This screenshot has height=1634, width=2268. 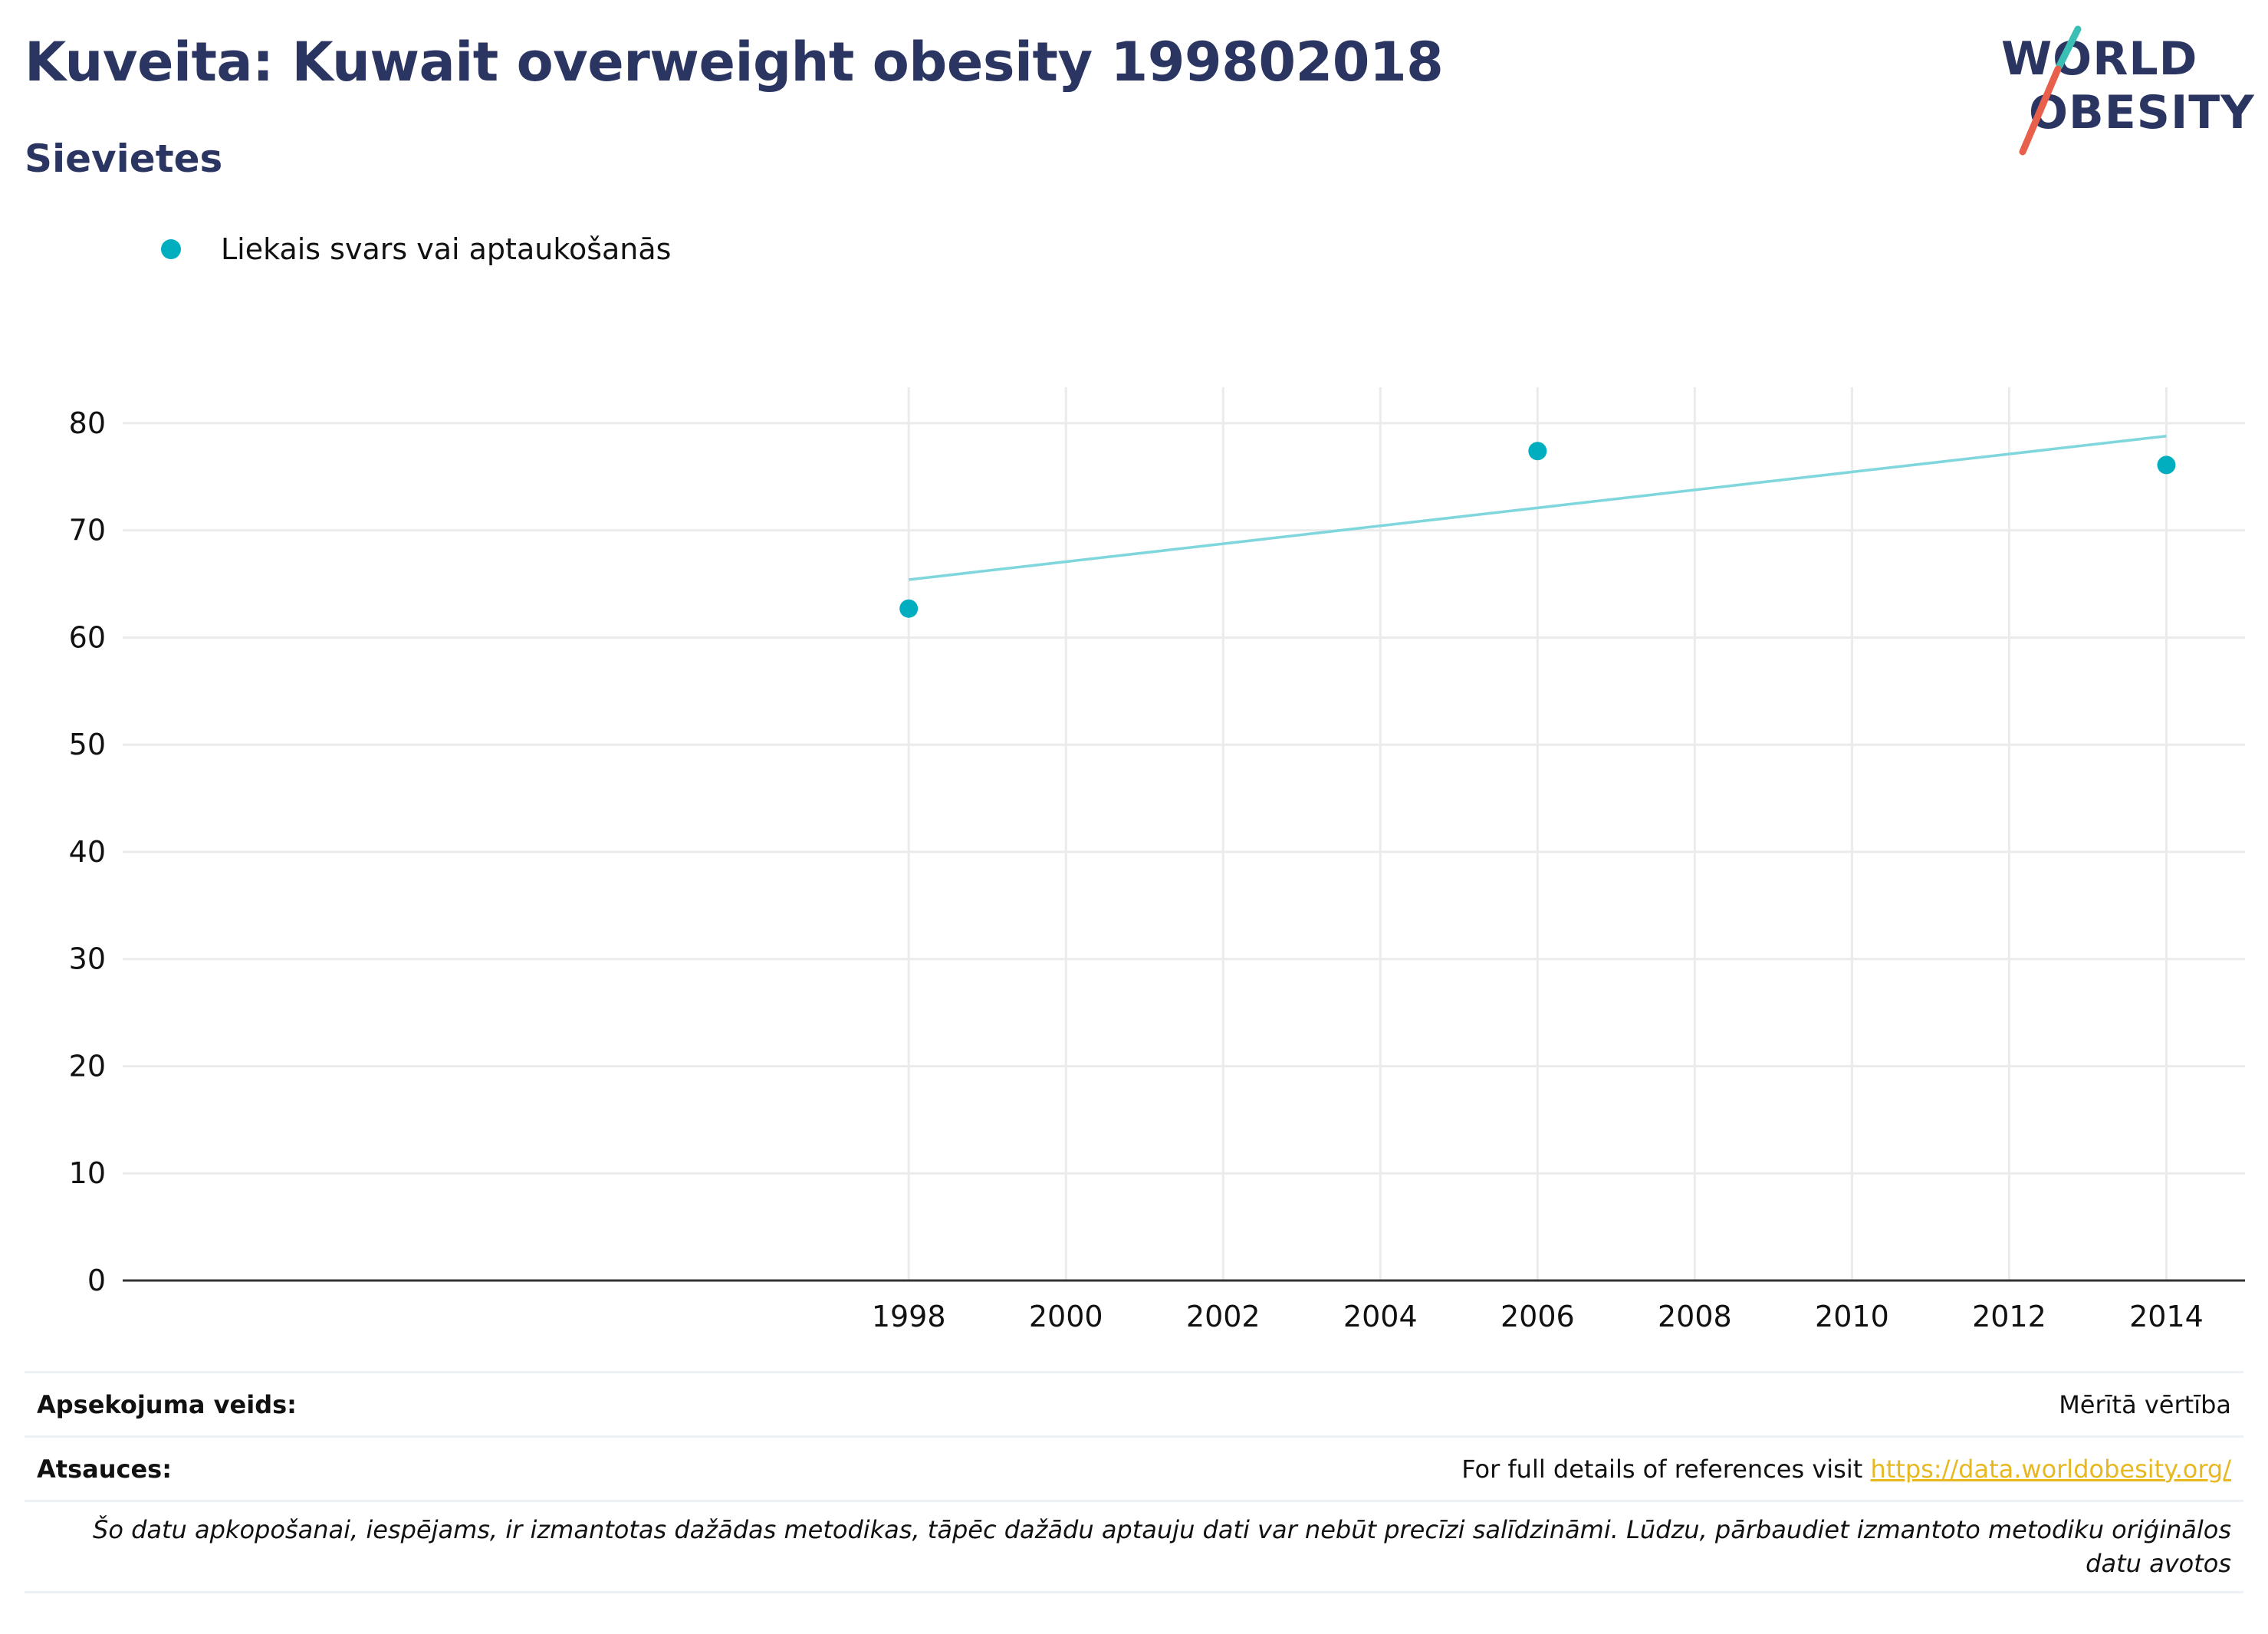 What do you see at coordinates (171, 249) in the screenshot?
I see `legend-marker` at bounding box center [171, 249].